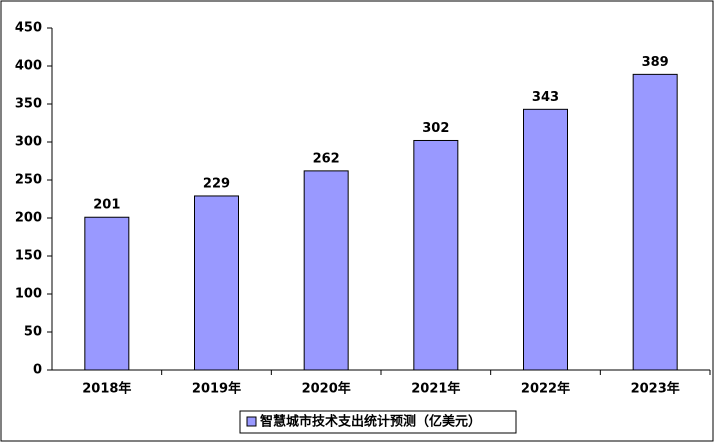  What do you see at coordinates (435, 128) in the screenshot?
I see `data-label: 302` at bounding box center [435, 128].